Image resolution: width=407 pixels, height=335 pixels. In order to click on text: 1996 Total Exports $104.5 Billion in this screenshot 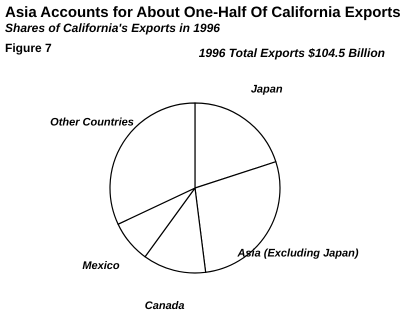, I will do `click(291, 53)`.